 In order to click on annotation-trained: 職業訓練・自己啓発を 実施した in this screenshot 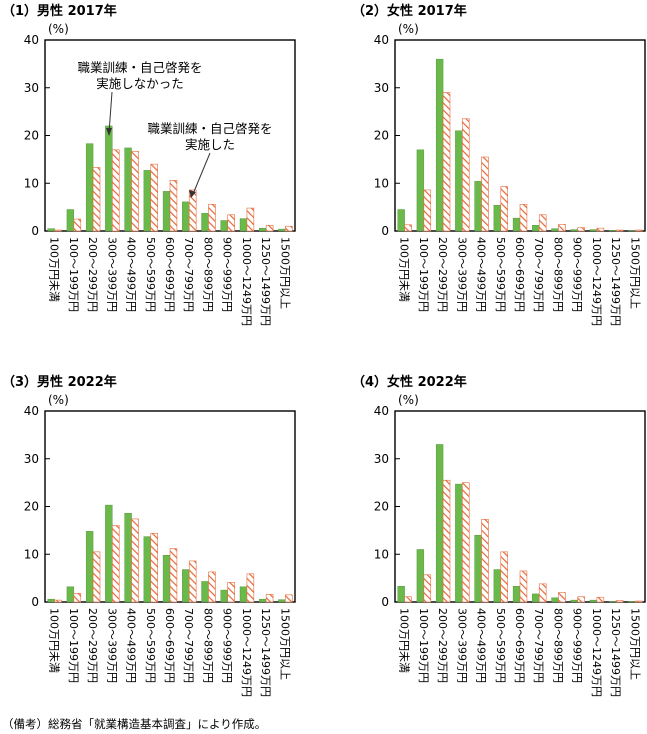, I will do `click(210, 159)`.